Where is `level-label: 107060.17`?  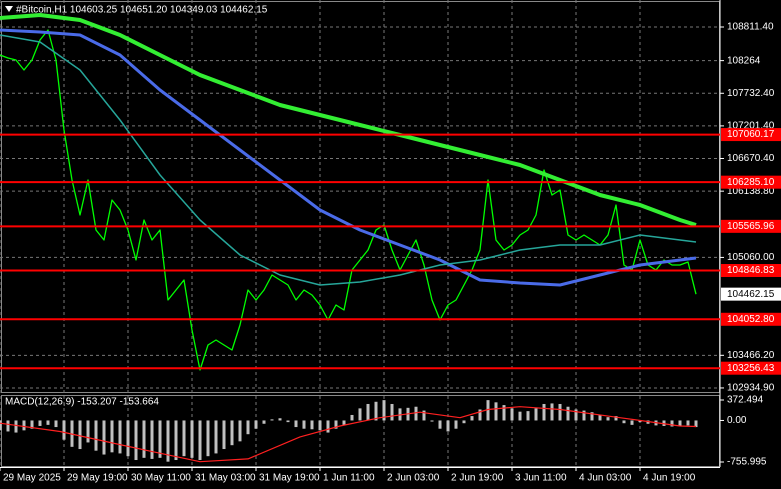
level-label: 107060.17 is located at coordinates (751, 134).